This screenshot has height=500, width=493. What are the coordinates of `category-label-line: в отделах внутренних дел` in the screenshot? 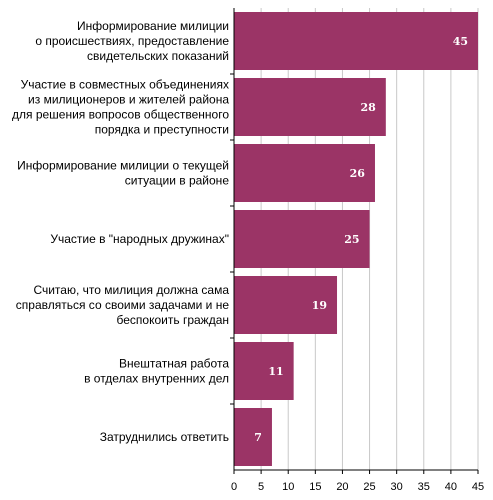 It's located at (156, 379).